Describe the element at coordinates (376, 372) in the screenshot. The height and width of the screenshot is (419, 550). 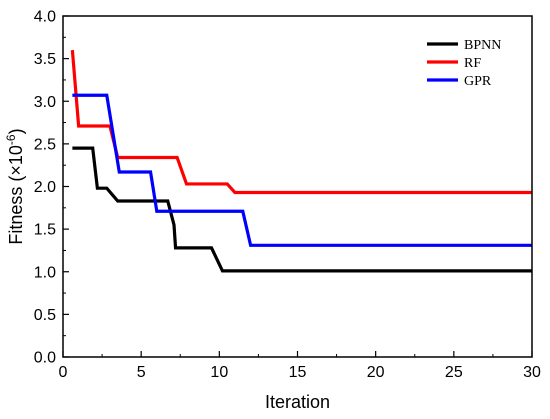
I see `x-tick-label: 20` at that location.